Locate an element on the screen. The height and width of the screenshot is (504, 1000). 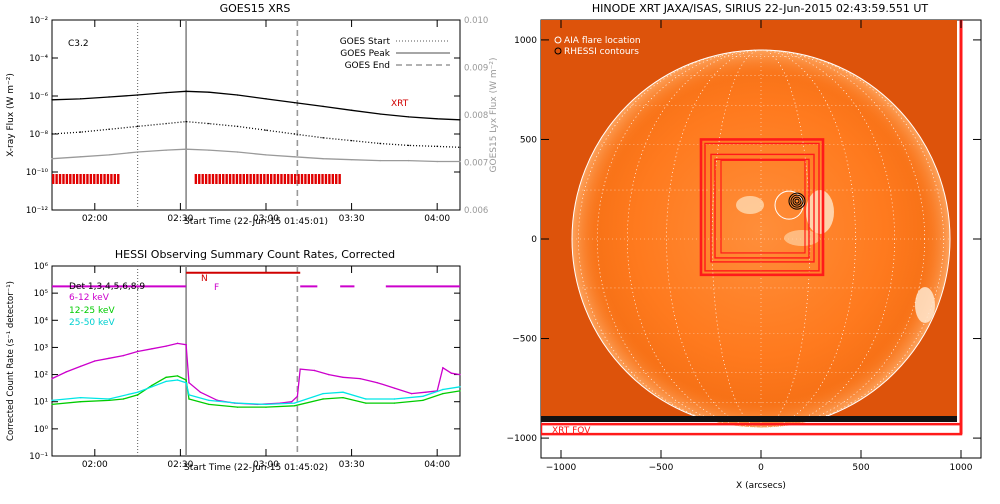
rhessi-contour is located at coordinates (797, 201).